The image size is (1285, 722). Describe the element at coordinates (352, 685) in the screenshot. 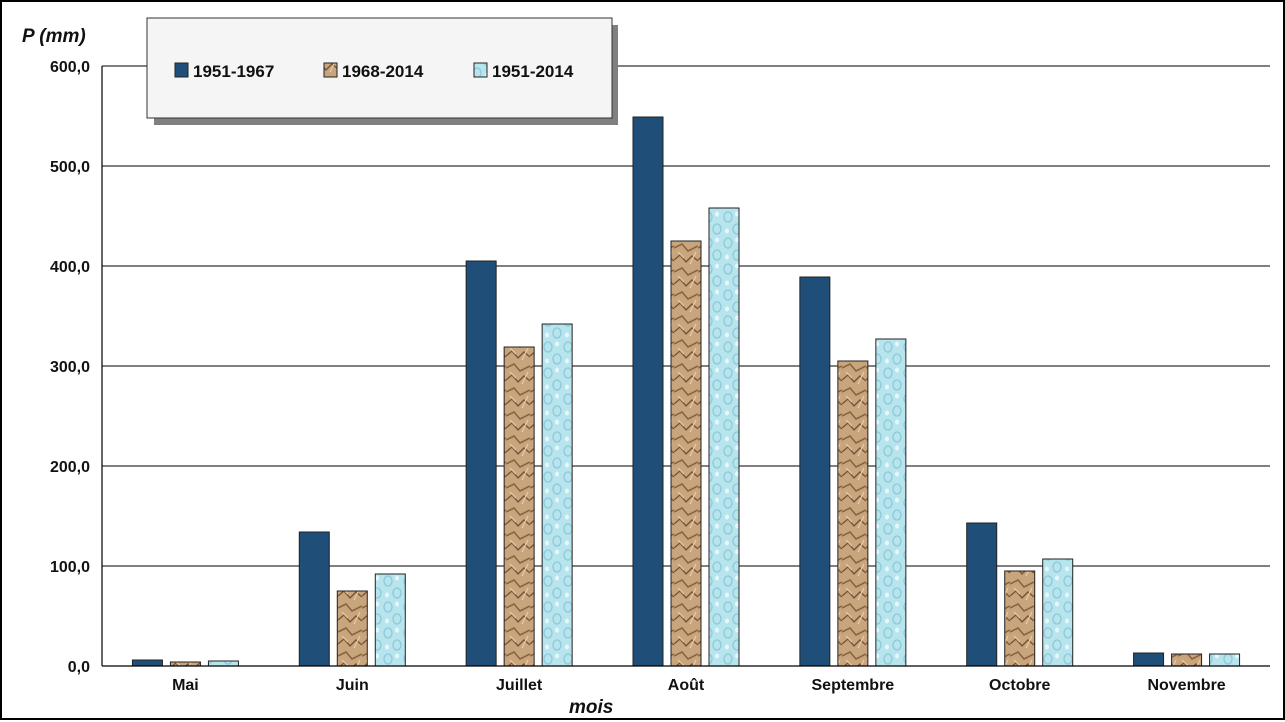

I see `x-tick-label: Juin` at that location.